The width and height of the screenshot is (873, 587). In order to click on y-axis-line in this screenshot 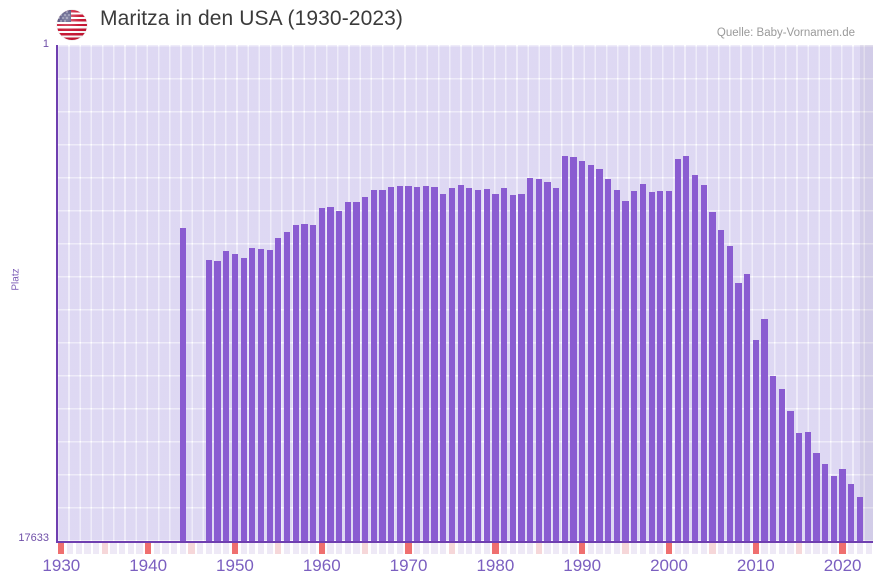, I will do `click(57, 294)`.